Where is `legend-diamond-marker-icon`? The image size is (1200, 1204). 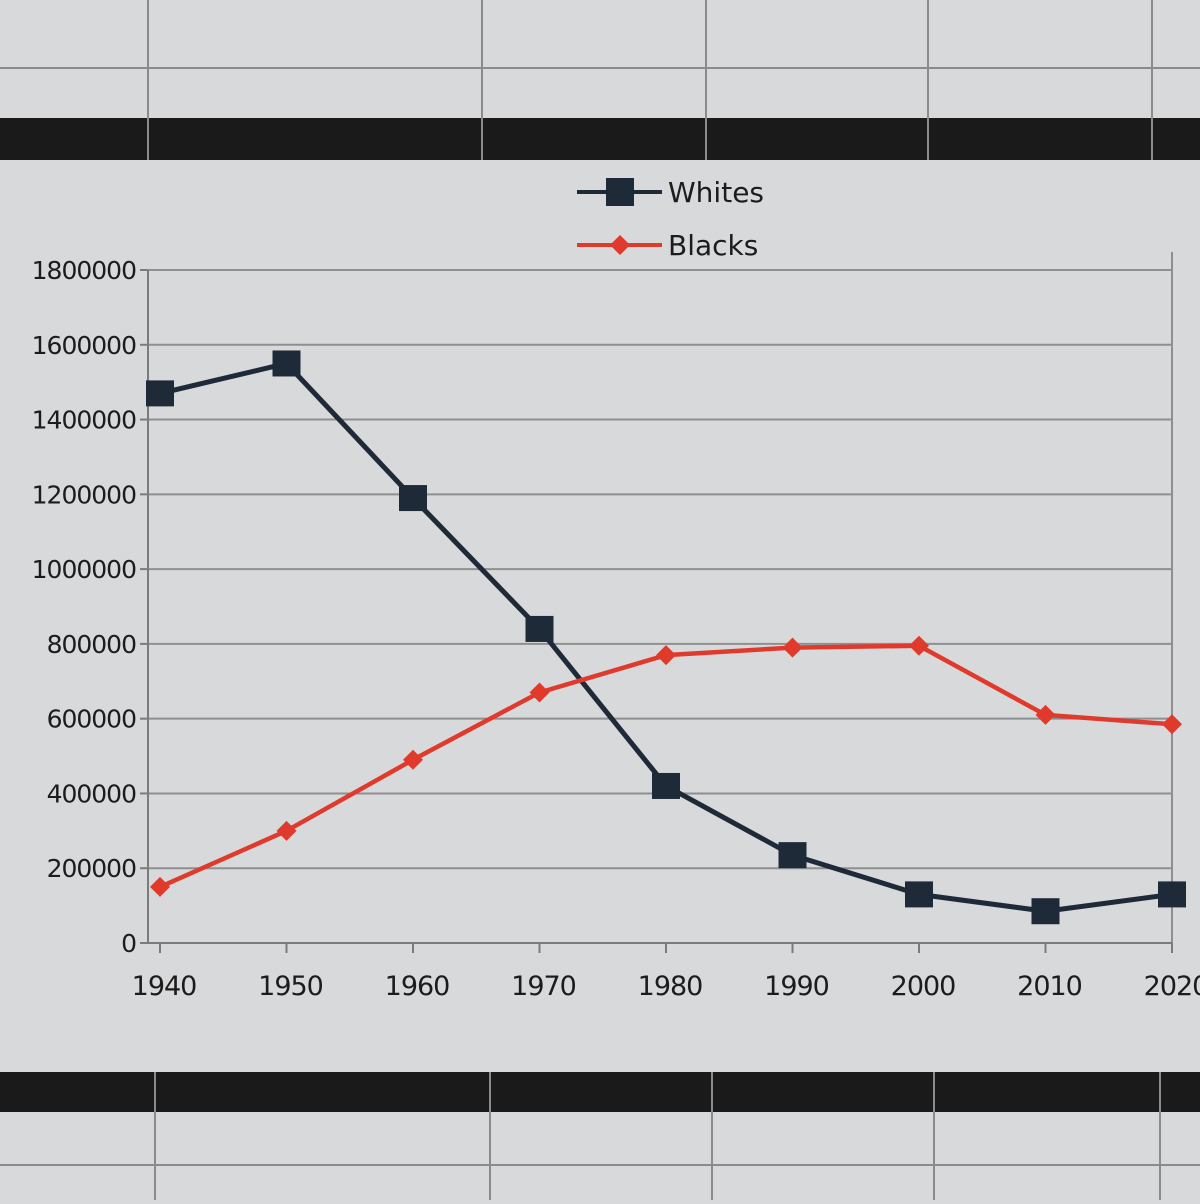 legend-diamond-marker-icon is located at coordinates (620, 245).